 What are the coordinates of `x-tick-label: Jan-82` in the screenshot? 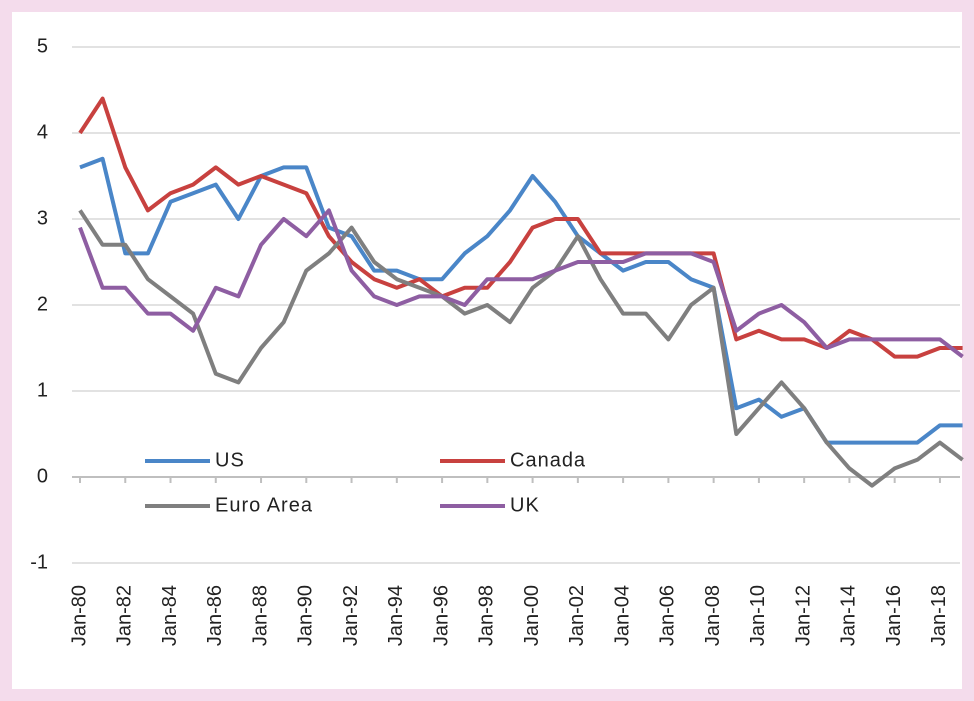 It's located at (125, 615).